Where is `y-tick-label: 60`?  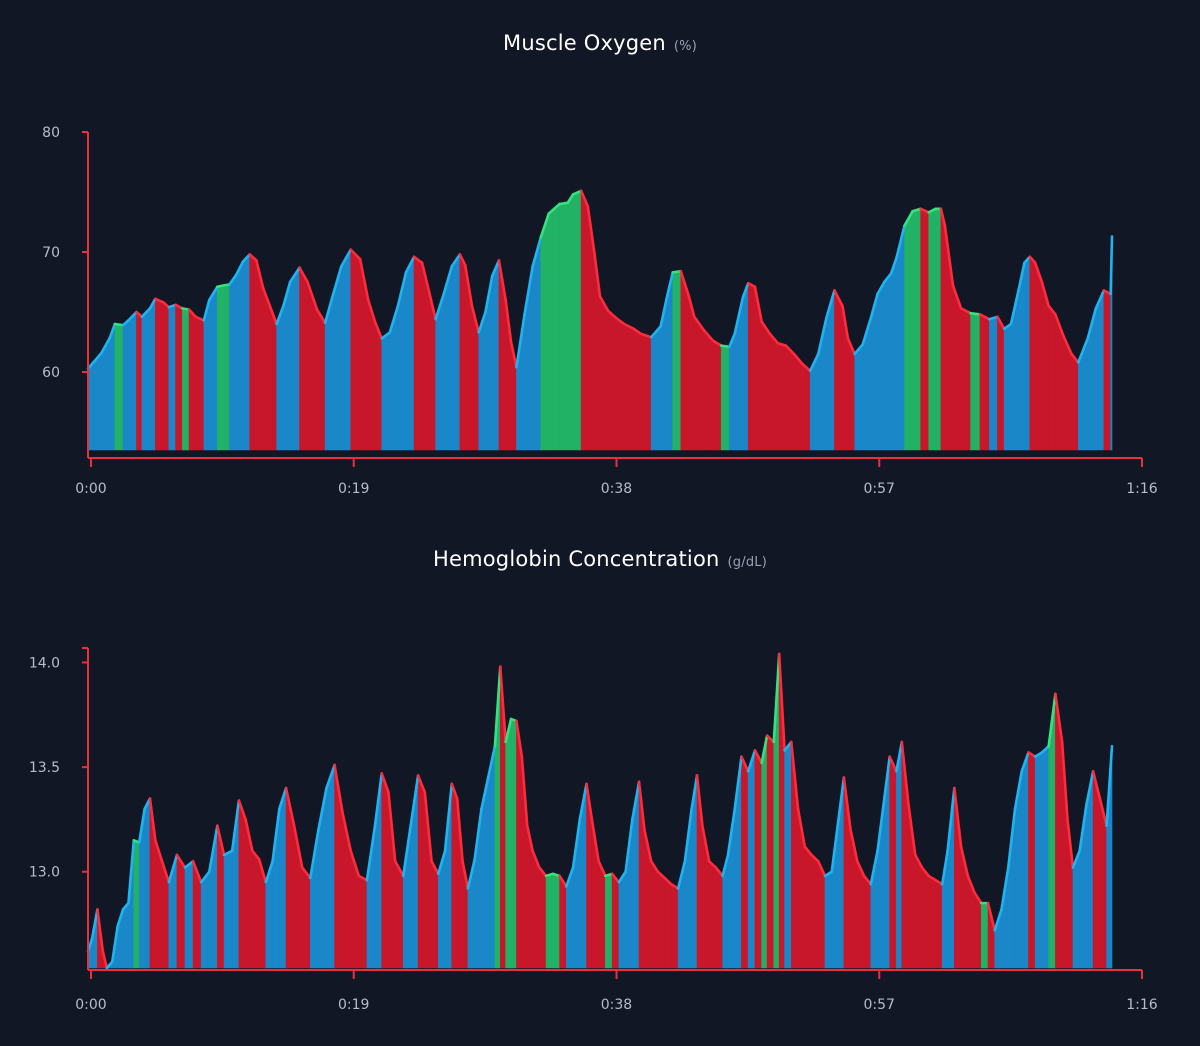
y-tick-label: 60 is located at coordinates (51, 373).